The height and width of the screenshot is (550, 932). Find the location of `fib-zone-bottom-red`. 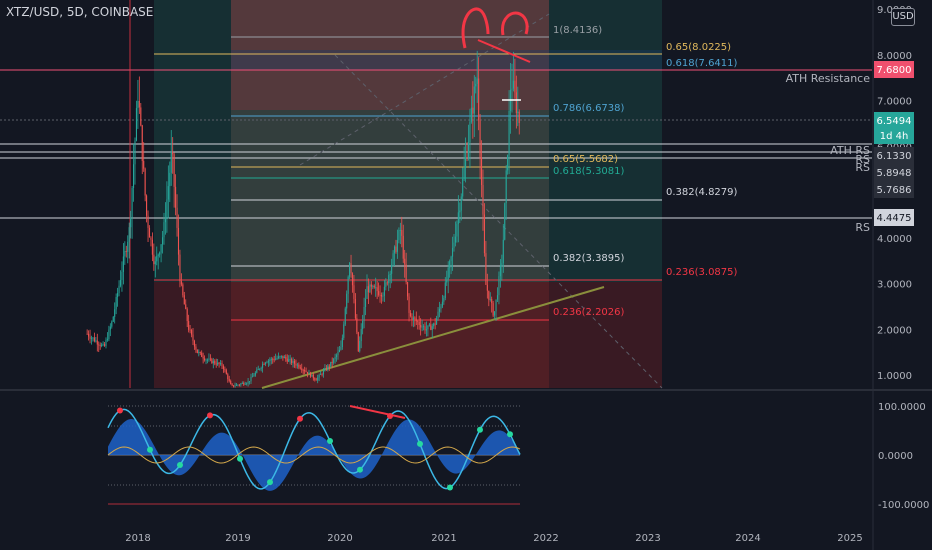

fib-zone-bottom-red is located at coordinates (390, 335).